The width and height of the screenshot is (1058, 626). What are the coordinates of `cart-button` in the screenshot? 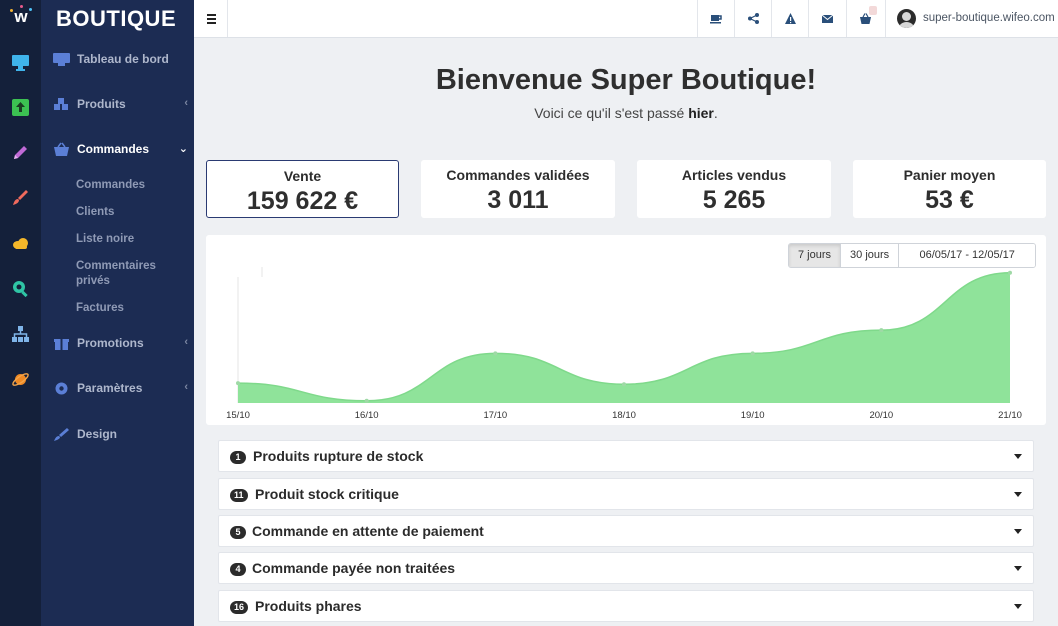 It's located at (864, 18).